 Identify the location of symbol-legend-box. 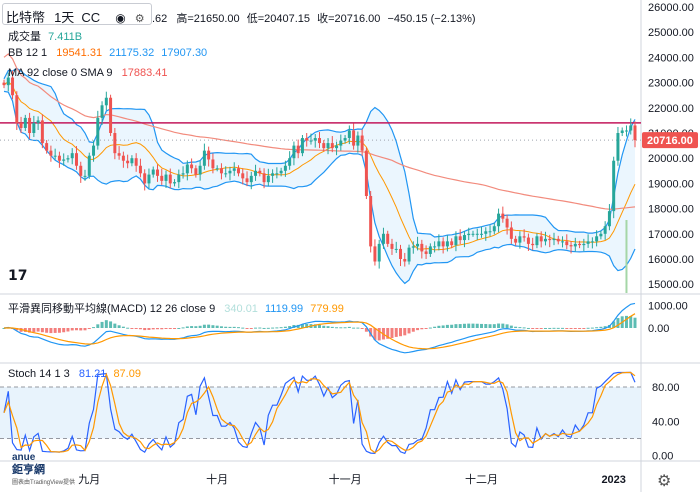
(77, 14).